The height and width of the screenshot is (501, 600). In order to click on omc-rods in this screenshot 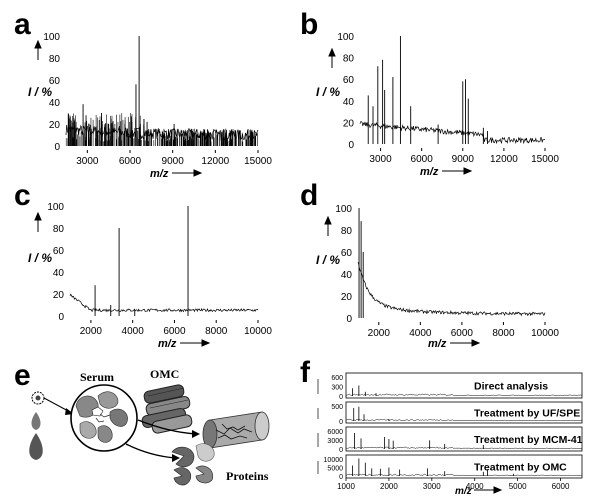, I will do `click(167, 409)`.